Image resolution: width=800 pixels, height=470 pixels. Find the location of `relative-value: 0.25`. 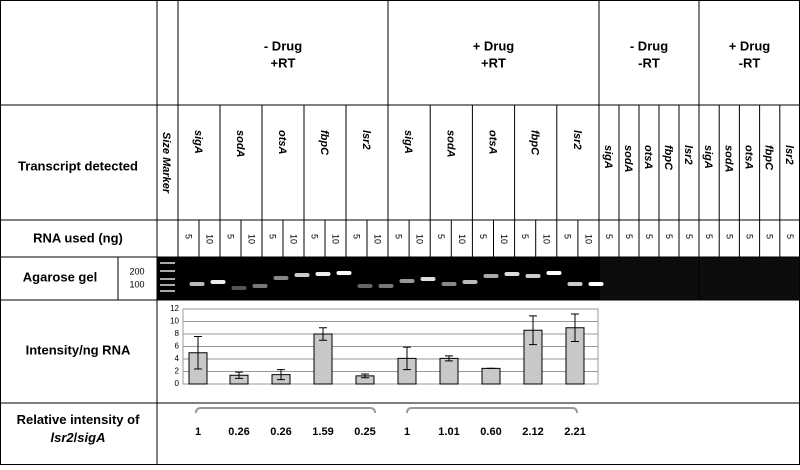

relative-value: 0.25 is located at coordinates (364, 432).